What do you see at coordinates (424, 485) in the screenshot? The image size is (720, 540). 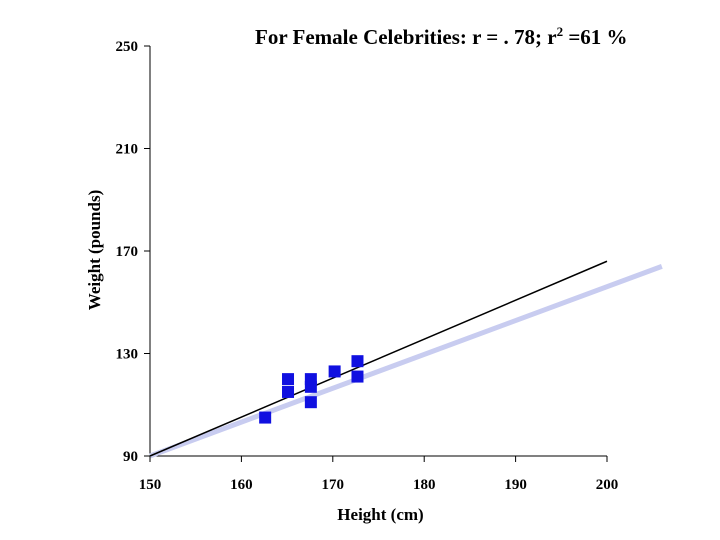 I see `x-tick-label: 180` at bounding box center [424, 485].